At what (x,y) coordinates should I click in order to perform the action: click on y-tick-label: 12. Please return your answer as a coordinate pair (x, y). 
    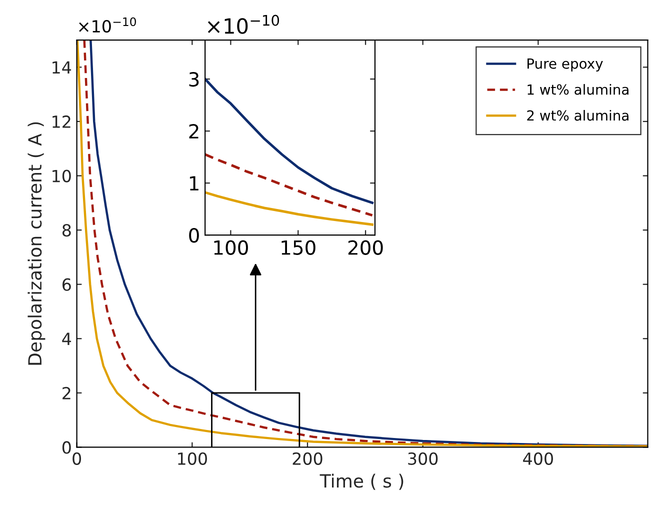
    Looking at the image, I should click on (61, 121).